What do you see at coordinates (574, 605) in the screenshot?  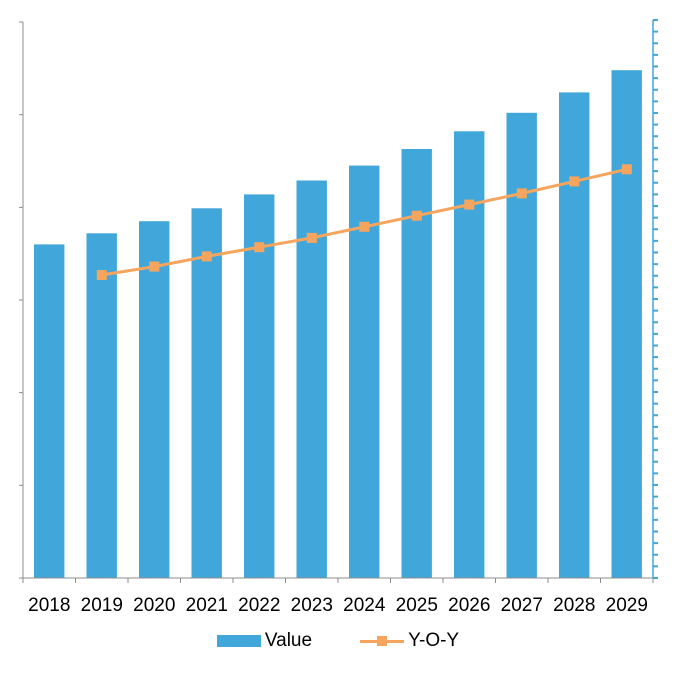 I see `x-tick-label-2028: 2028` at bounding box center [574, 605].